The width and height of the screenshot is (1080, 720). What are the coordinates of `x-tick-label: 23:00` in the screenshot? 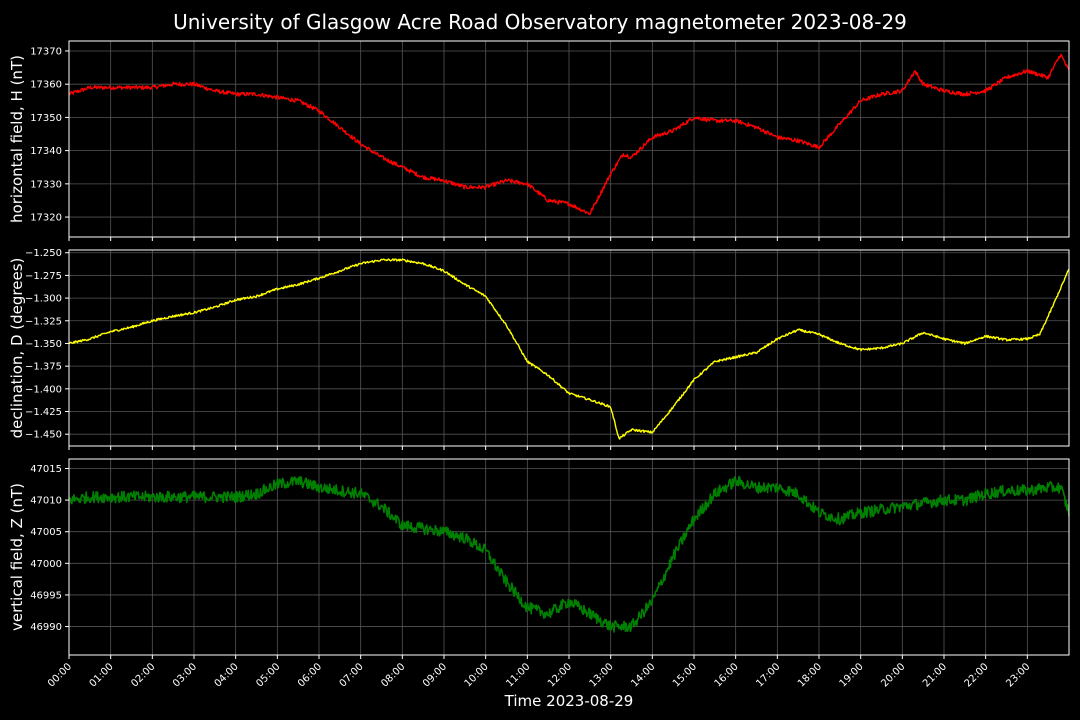 It's located at (1018, 675).